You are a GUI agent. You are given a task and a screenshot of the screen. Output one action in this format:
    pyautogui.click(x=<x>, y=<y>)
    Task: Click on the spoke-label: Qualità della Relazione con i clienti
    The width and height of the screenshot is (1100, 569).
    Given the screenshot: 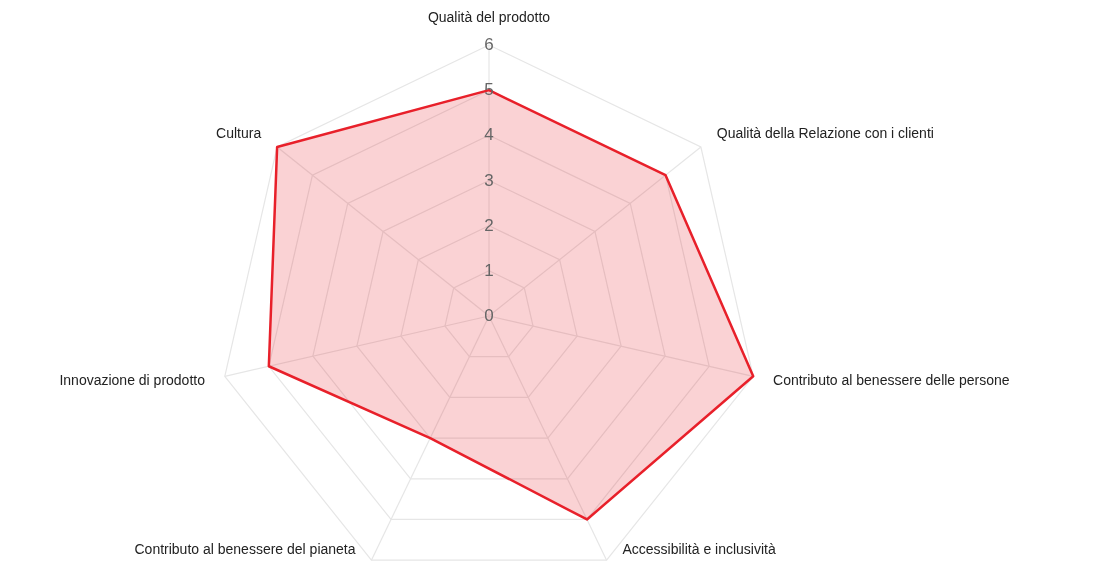 What is the action you would take?
    pyautogui.click(x=825, y=133)
    